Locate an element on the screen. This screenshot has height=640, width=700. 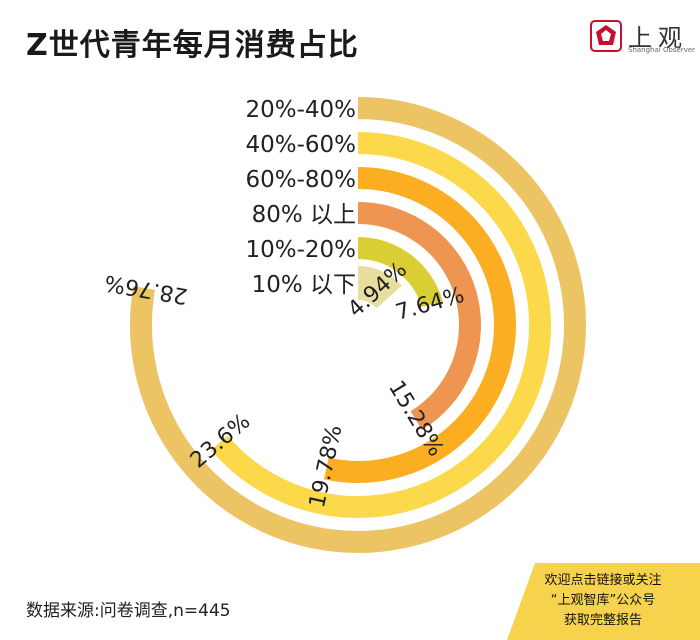
promo-line-3: 获取完整报告 is located at coordinates (602, 620).